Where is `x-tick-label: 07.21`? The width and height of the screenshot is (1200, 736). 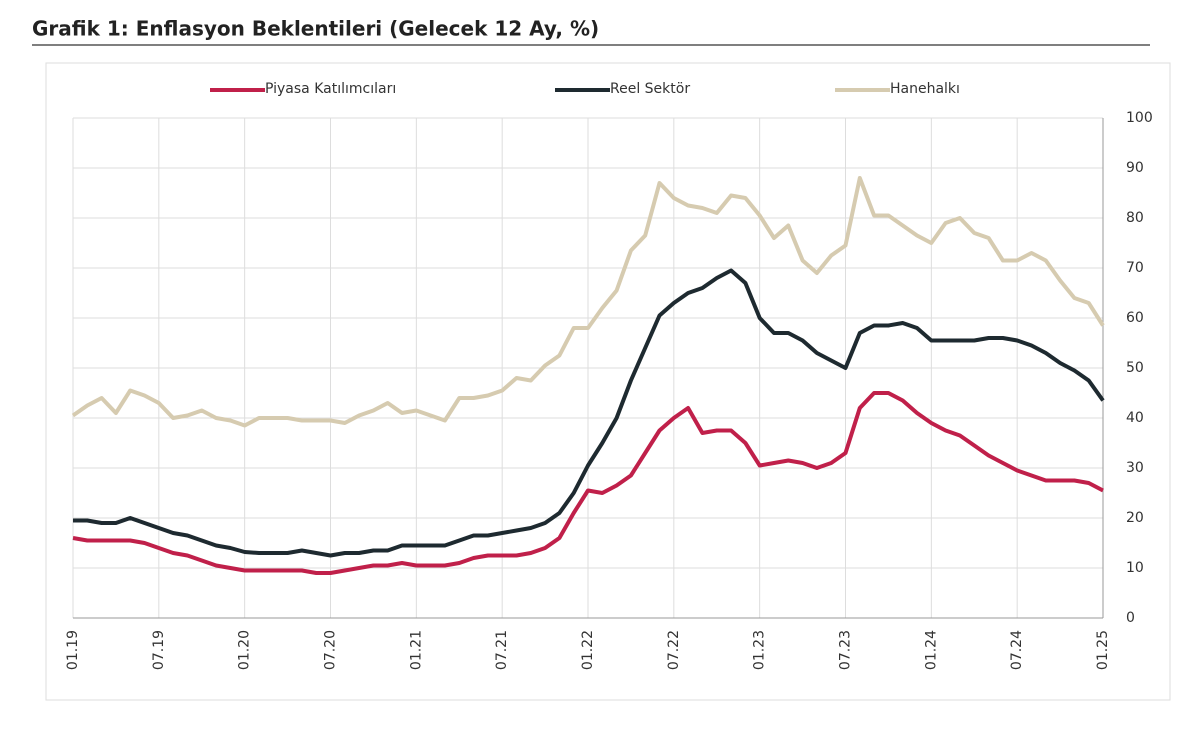
x-tick-label: 07.21 is located at coordinates (502, 650).